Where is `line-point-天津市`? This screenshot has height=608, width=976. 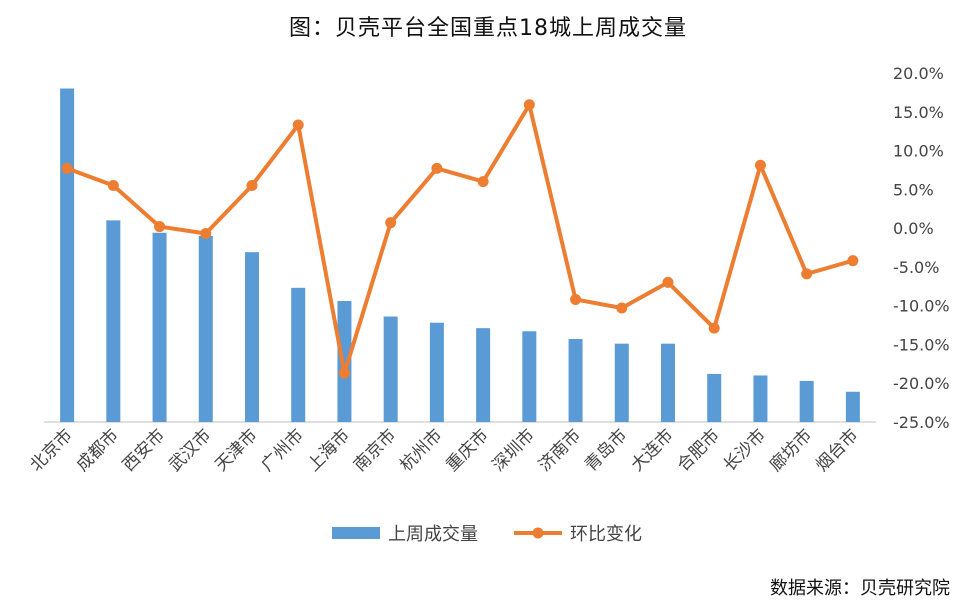
line-point-天津市 is located at coordinates (252, 185).